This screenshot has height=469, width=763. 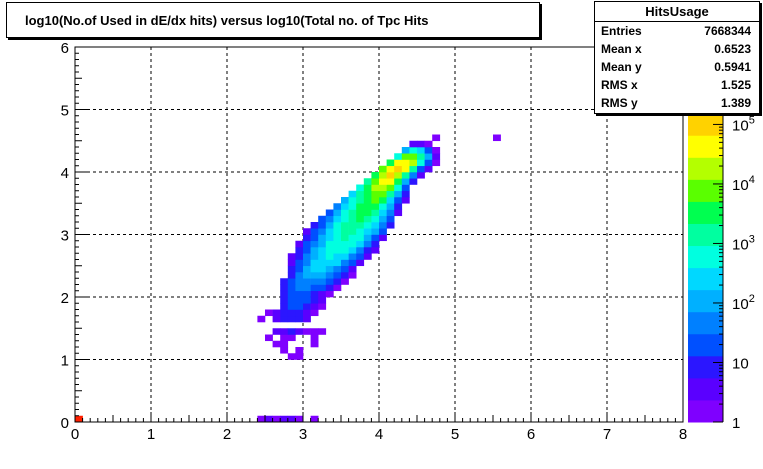 I want to click on x-tick-label: 8, so click(x=683, y=434).